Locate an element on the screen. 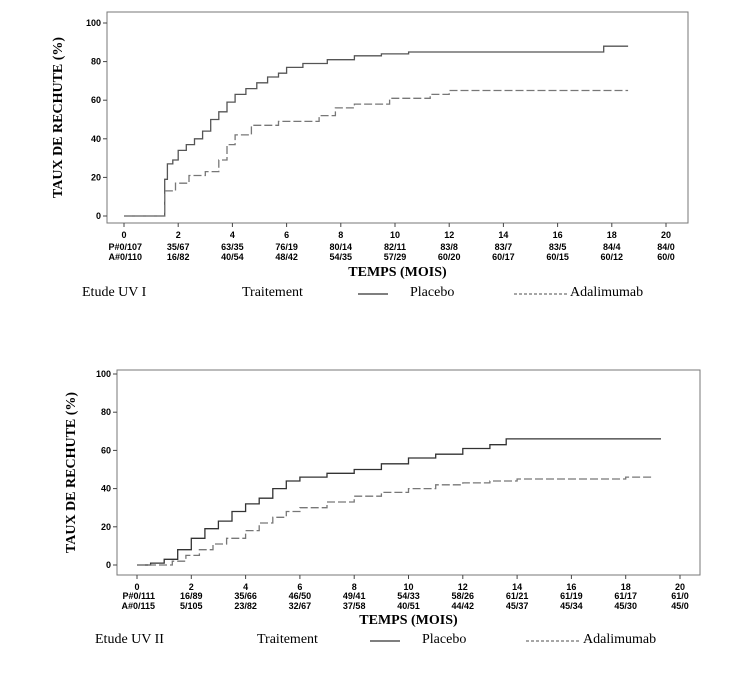 This screenshot has width=751, height=682. risk-count: 76/19 is located at coordinates (286, 247).